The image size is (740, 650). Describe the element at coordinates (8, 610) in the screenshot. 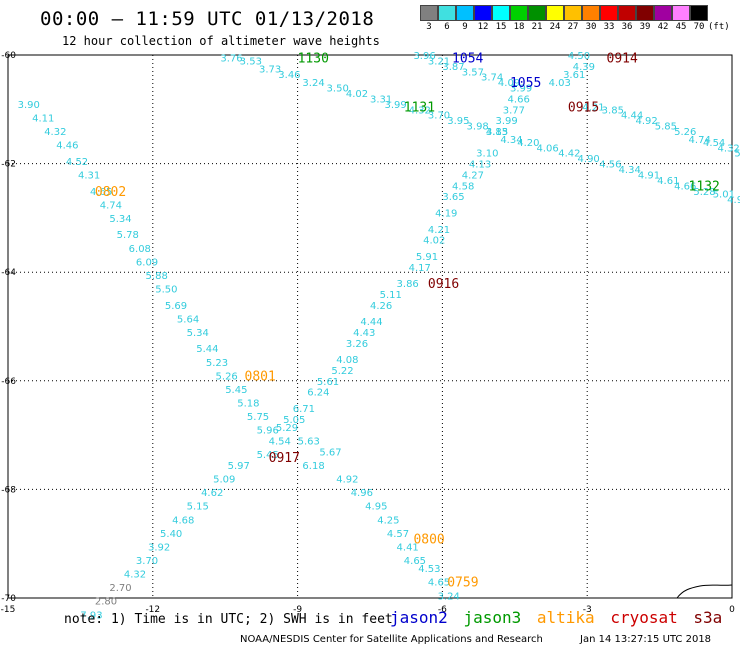

I see `x-tick-label: -15` at that location.